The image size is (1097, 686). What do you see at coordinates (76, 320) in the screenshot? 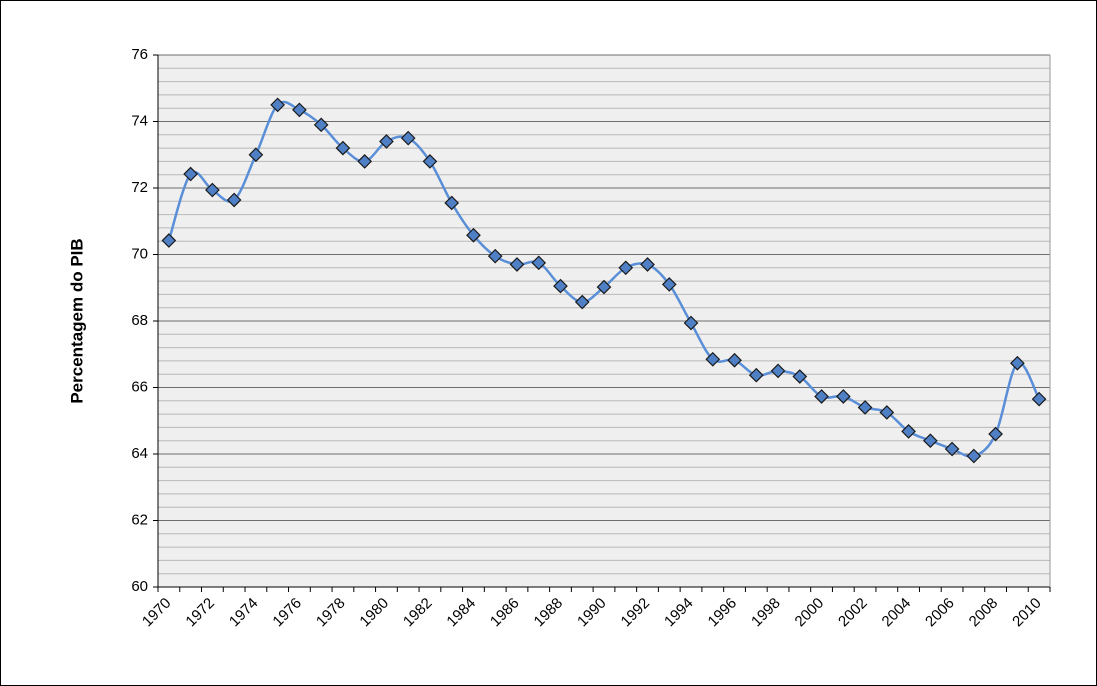
I see `y-axis-label: Percentagem do PIB` at bounding box center [76, 320].